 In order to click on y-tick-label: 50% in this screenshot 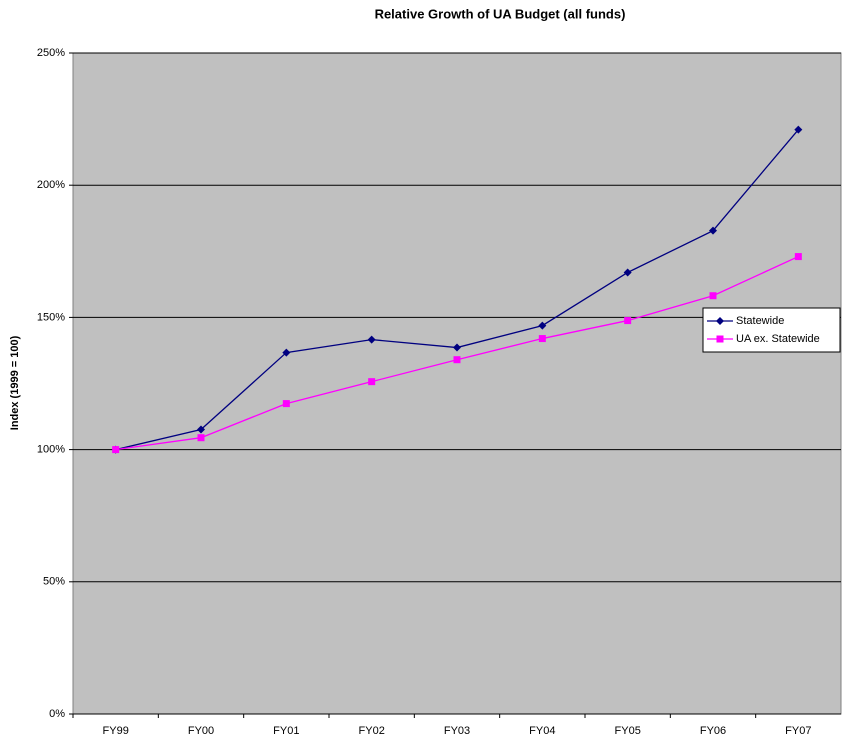, I will do `click(54, 582)`.